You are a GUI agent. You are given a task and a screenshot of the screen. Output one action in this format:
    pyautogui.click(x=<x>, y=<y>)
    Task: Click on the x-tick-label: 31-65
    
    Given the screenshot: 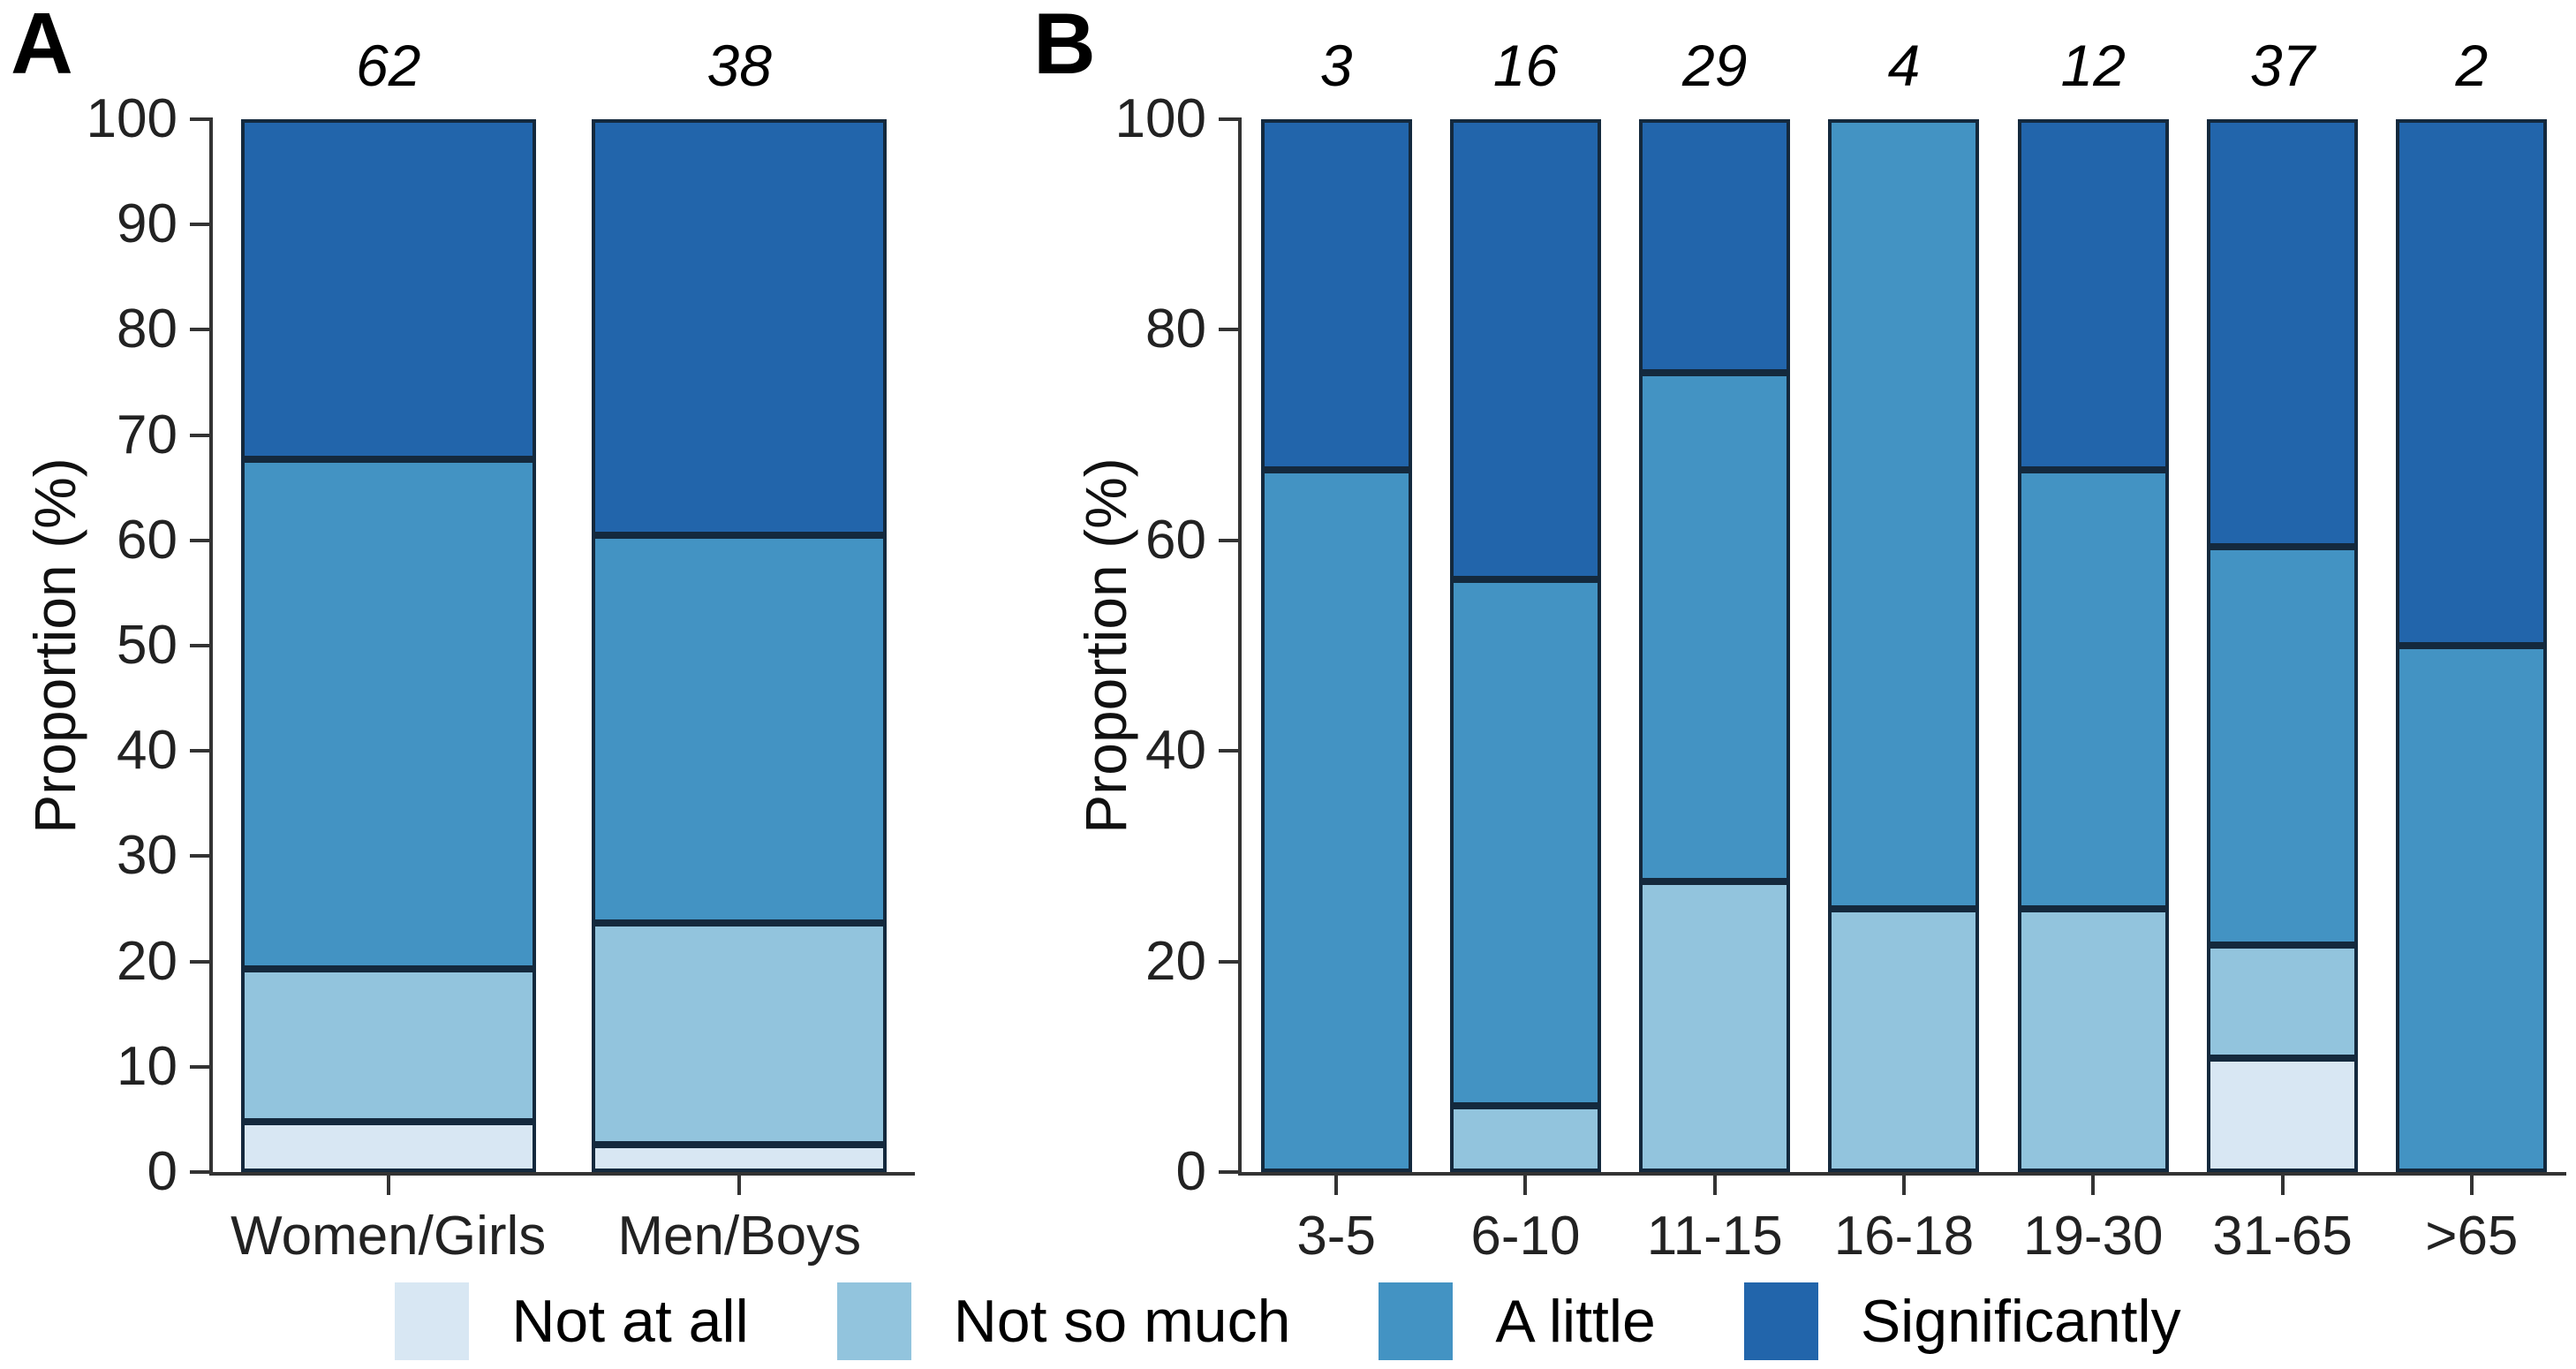 What is the action you would take?
    pyautogui.click(x=2282, y=1236)
    